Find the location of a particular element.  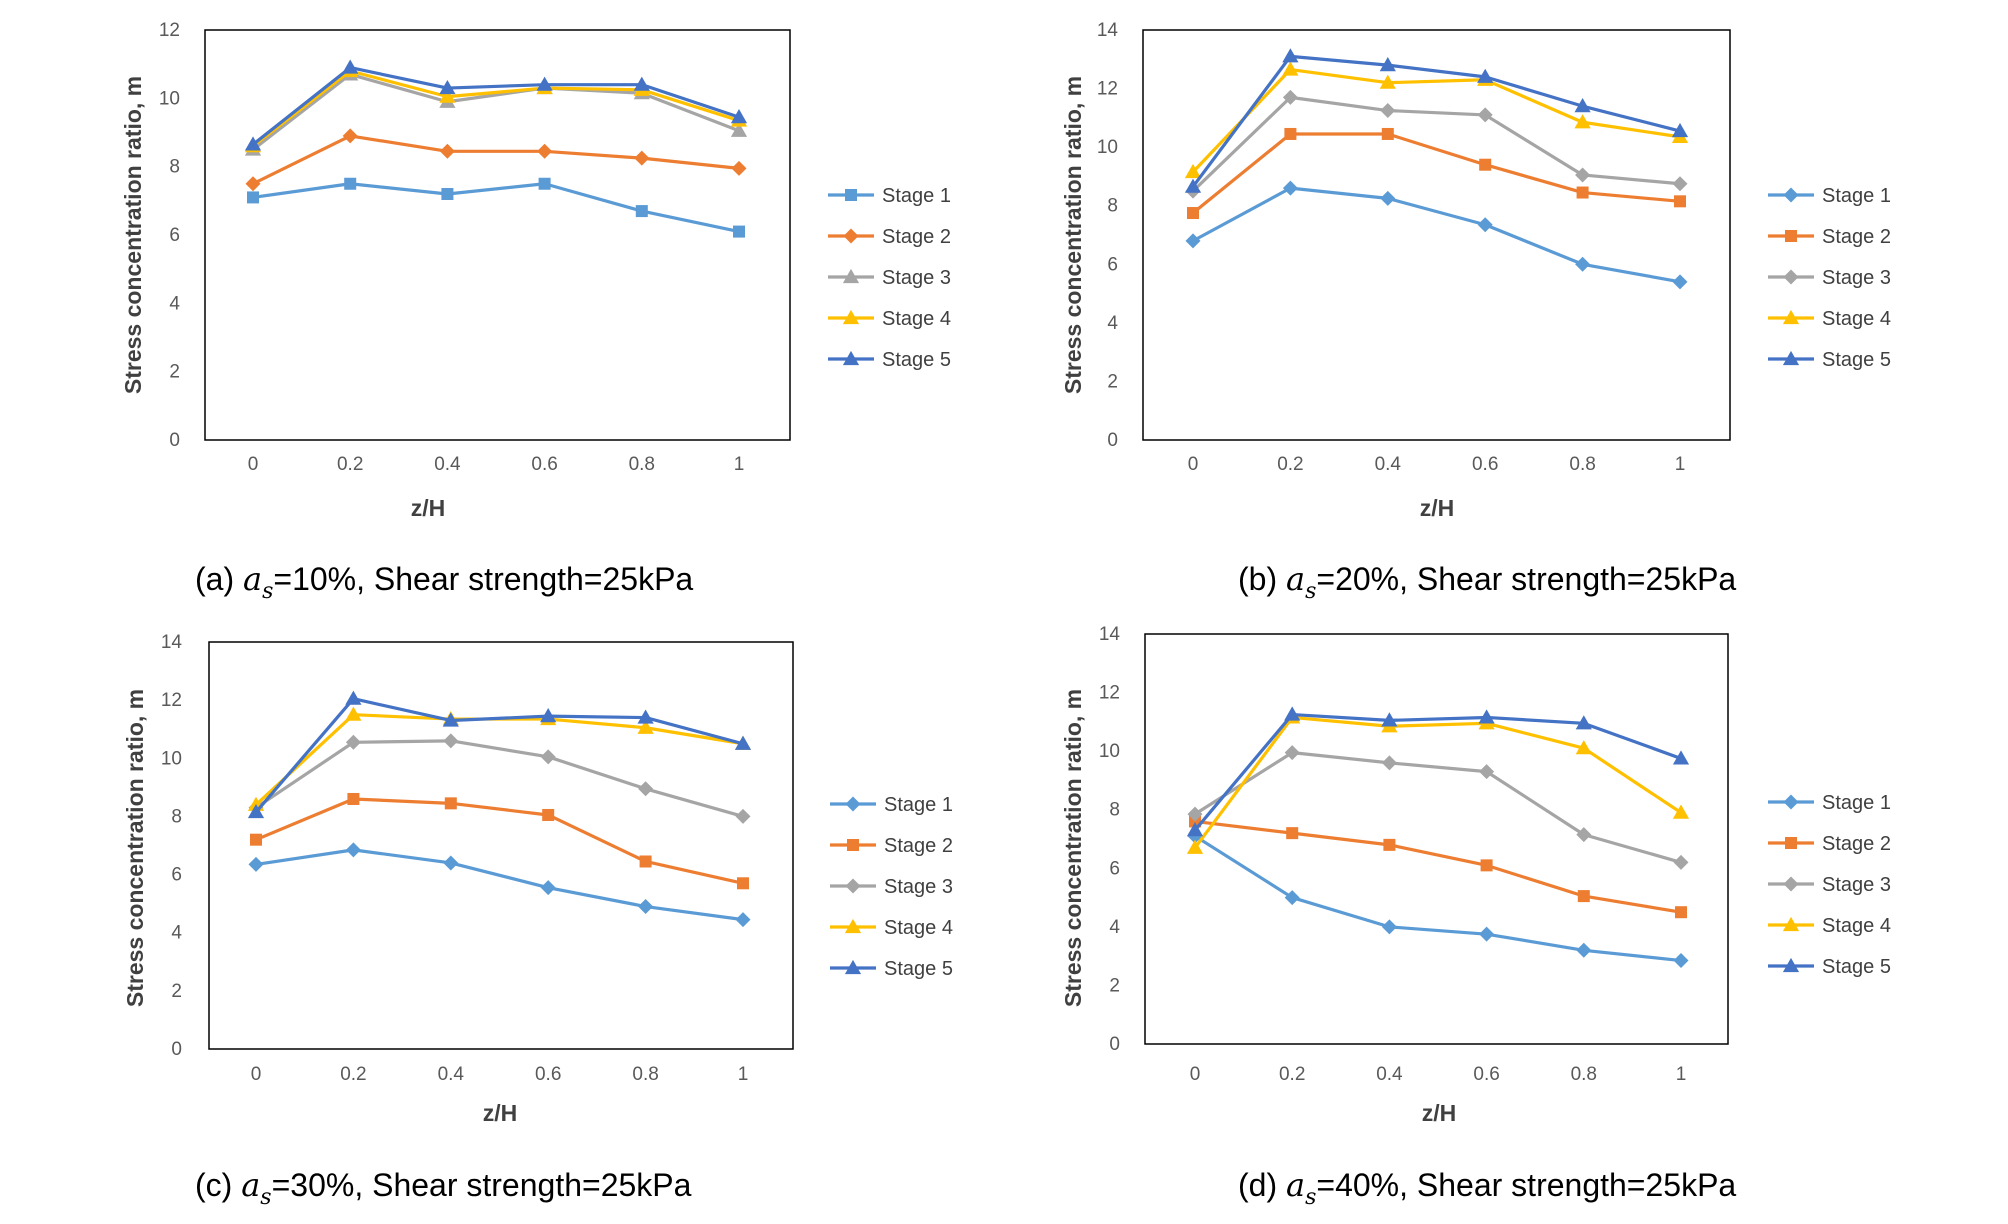

caption-text: =40%, Shear strength=25kPa is located at coordinates (1526, 1185).